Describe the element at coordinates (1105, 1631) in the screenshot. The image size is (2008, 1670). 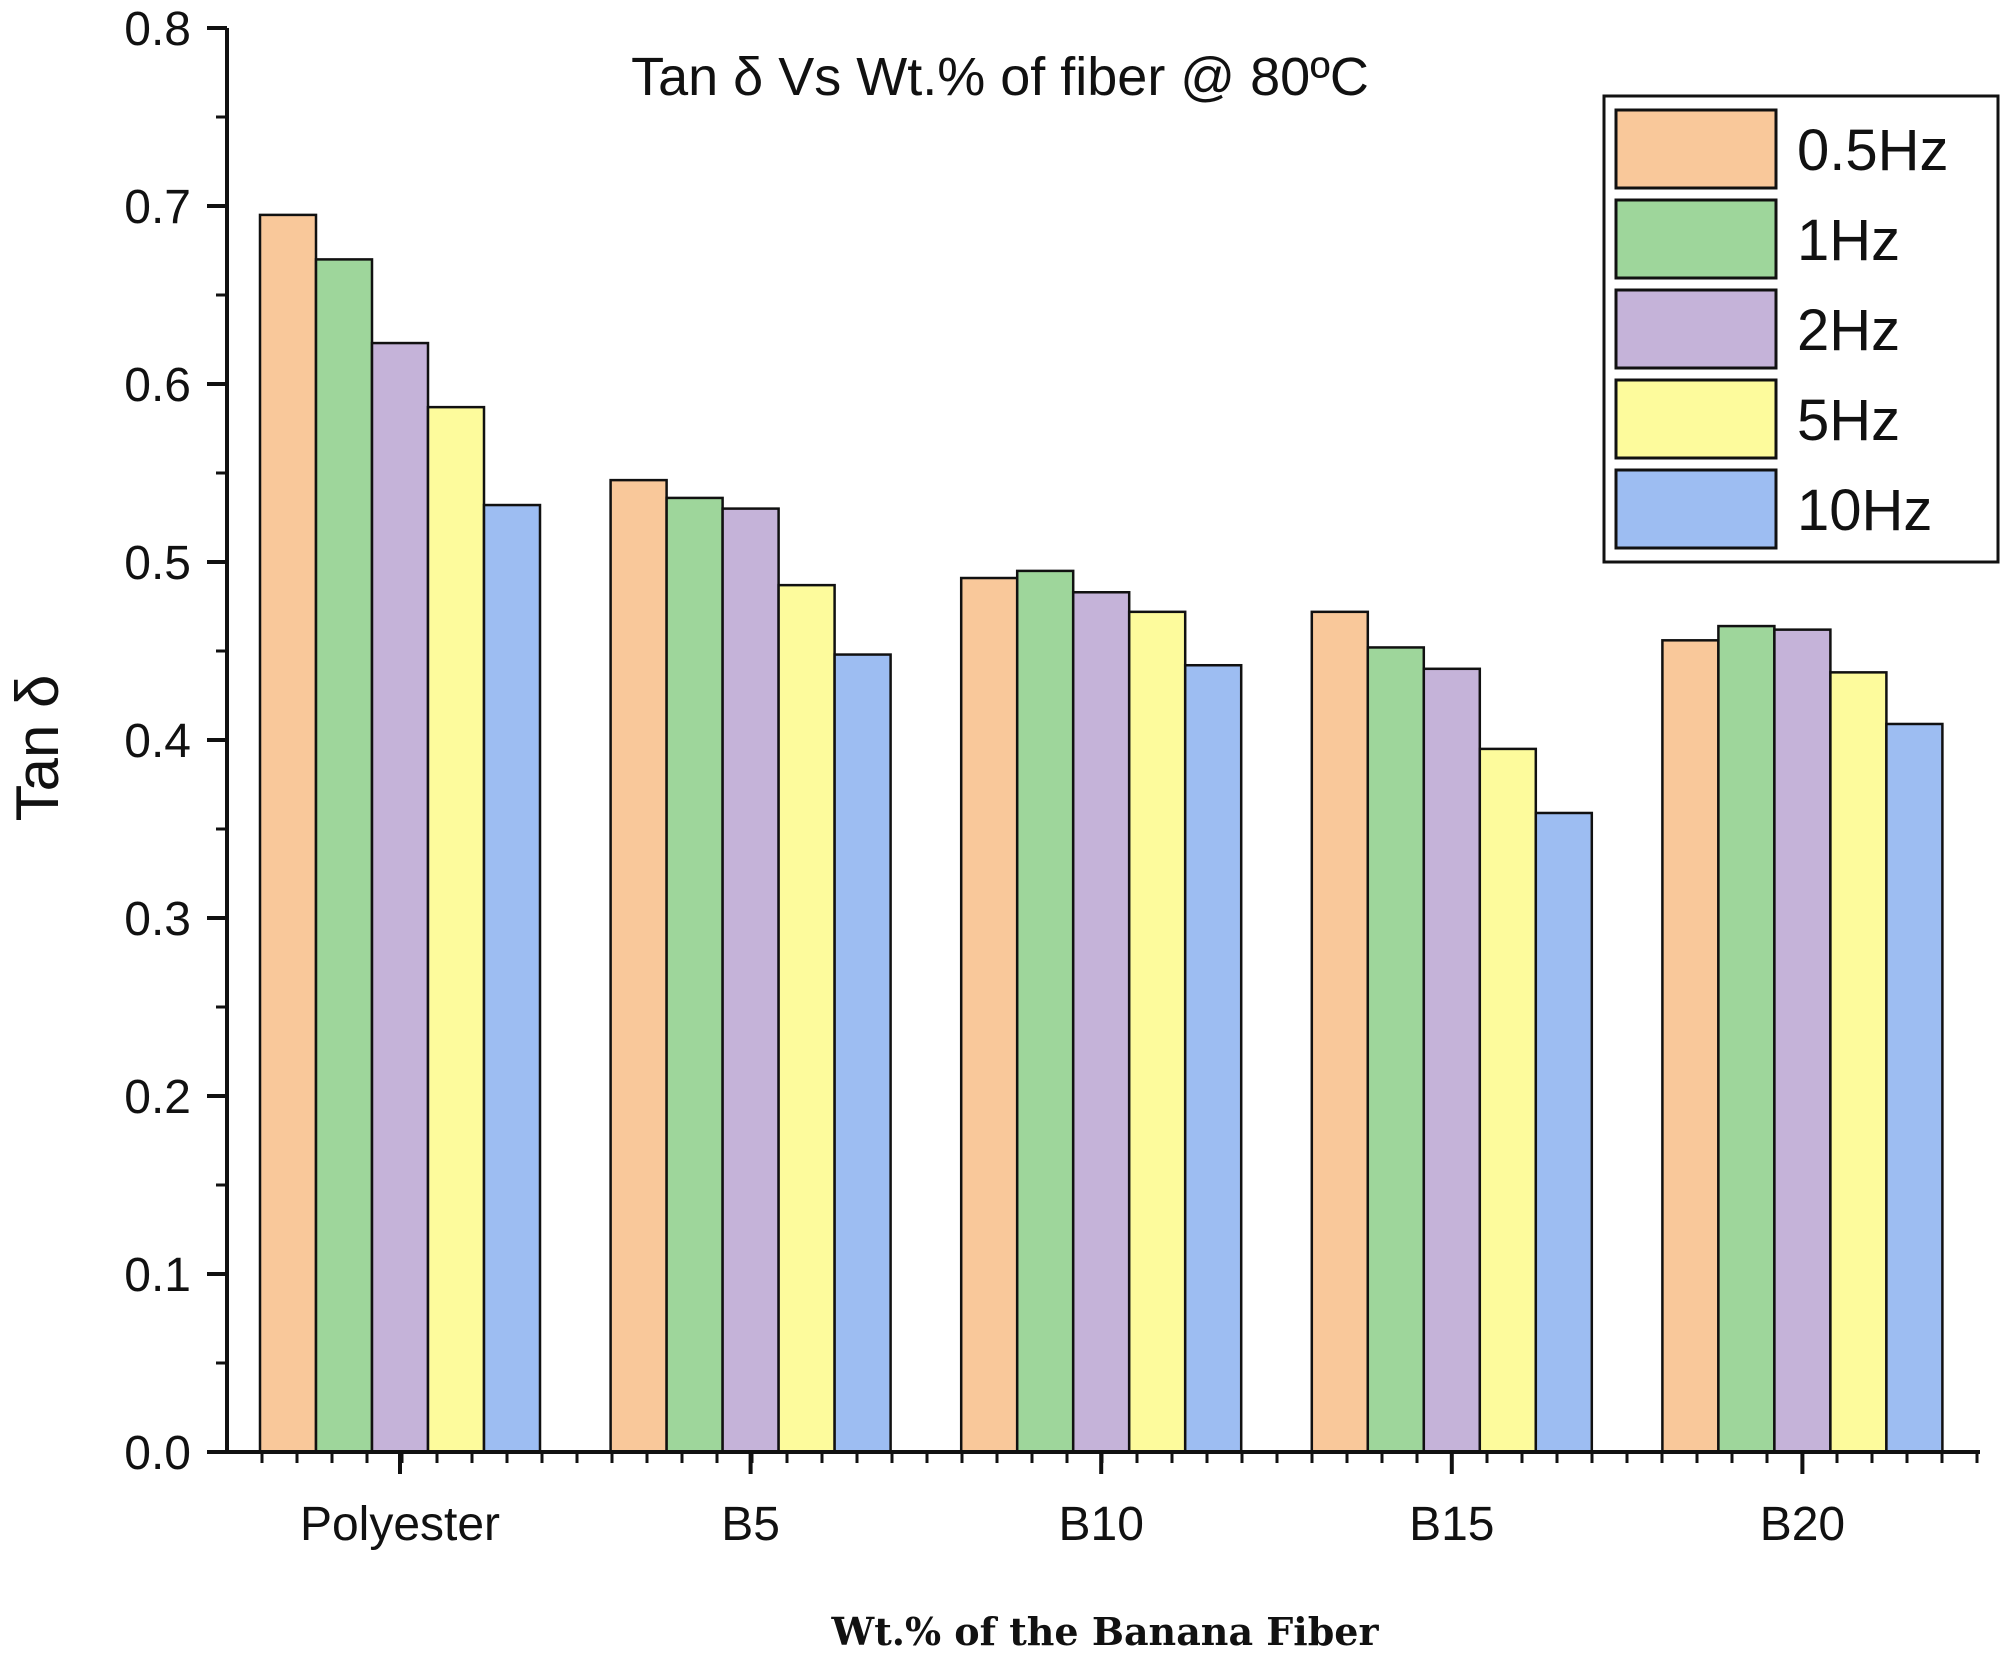
I see `x-axis-title: Wt.% of the Banana Fiber` at that location.